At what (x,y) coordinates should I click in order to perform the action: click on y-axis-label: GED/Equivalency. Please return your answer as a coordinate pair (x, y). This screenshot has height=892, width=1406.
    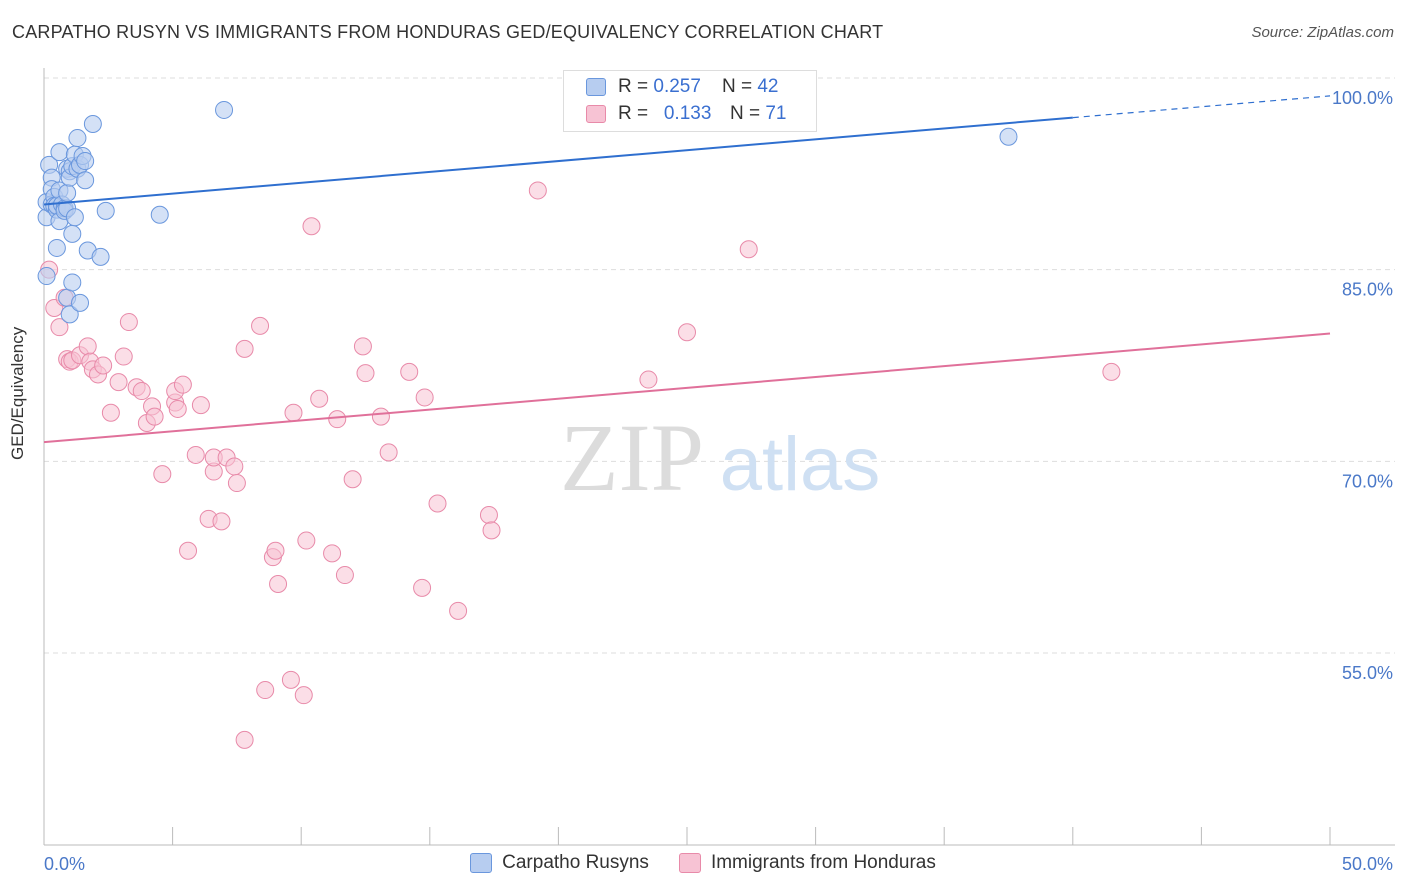
    Looking at the image, I should click on (17, 393).